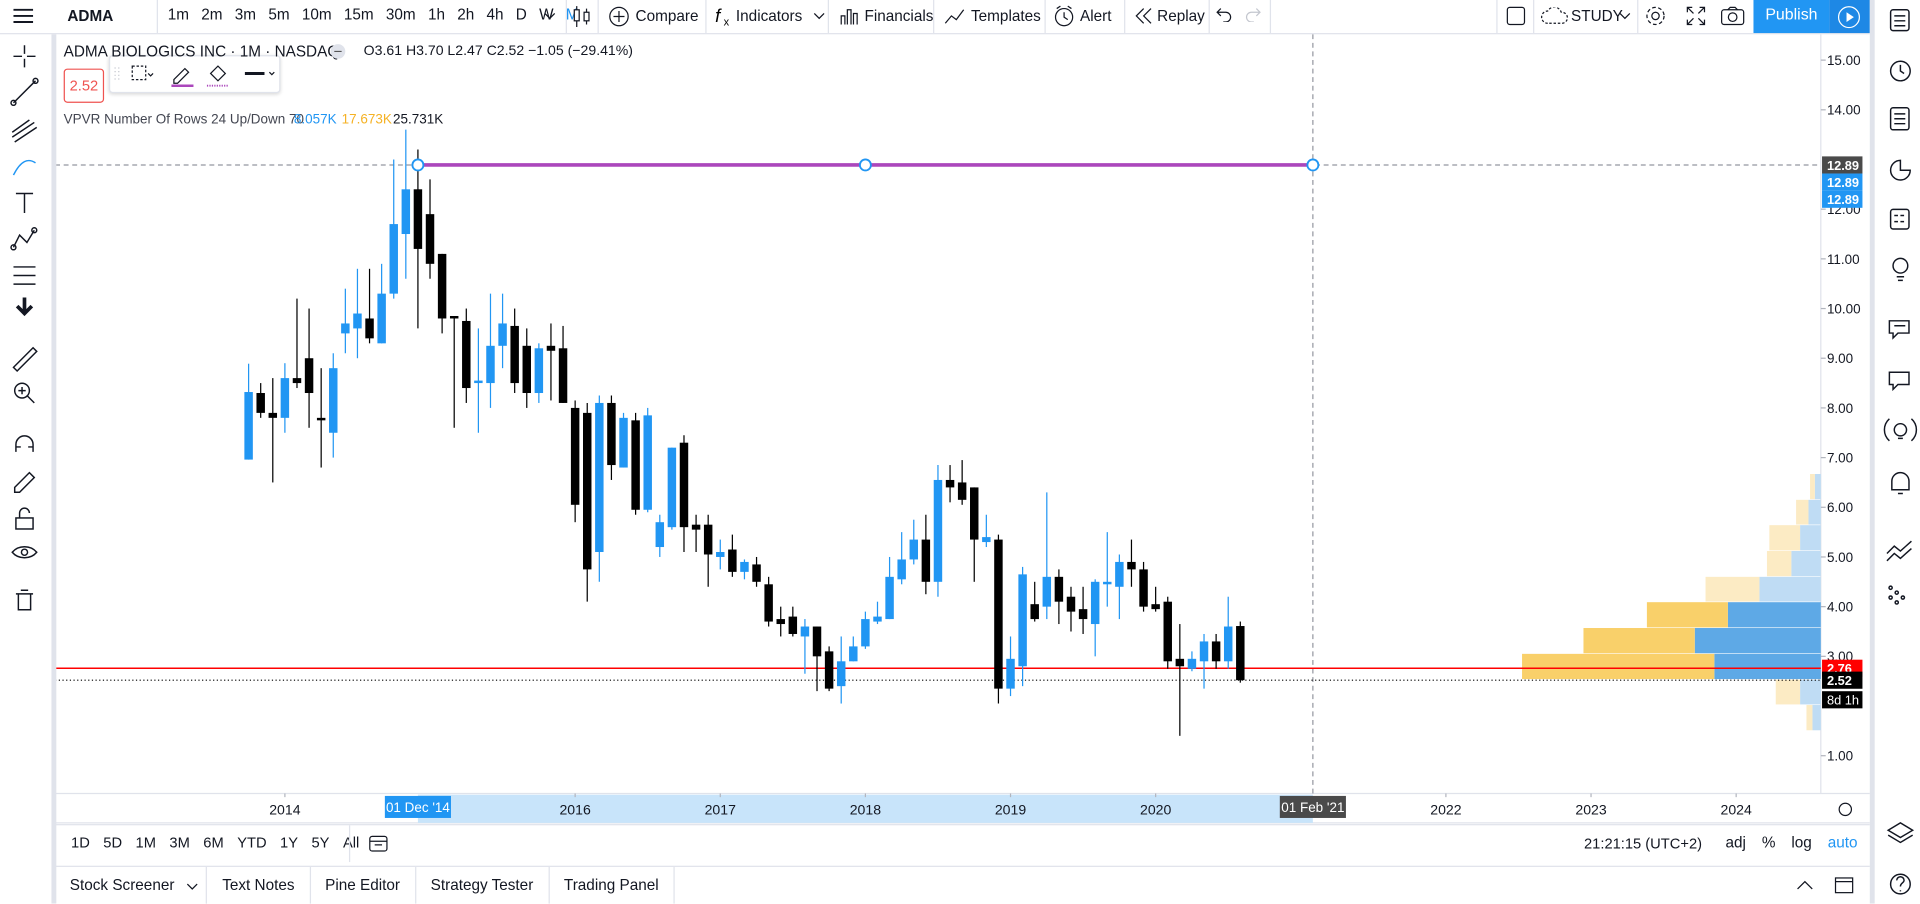 This screenshot has width=1920, height=904. I want to click on floating-tool-icons, so click(194, 74).